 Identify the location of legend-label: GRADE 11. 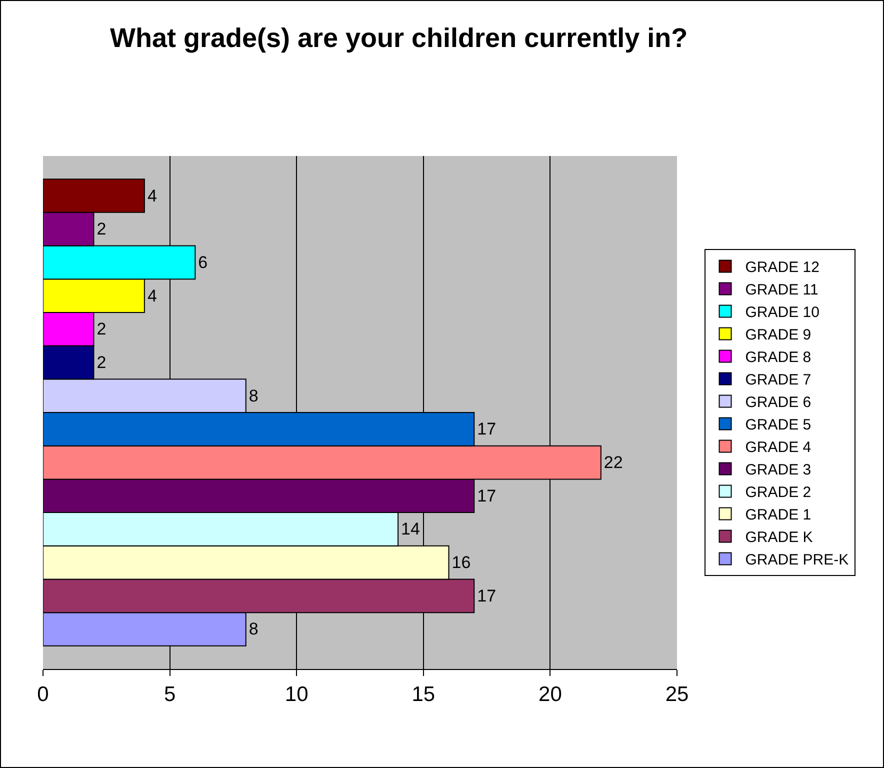
(781, 290).